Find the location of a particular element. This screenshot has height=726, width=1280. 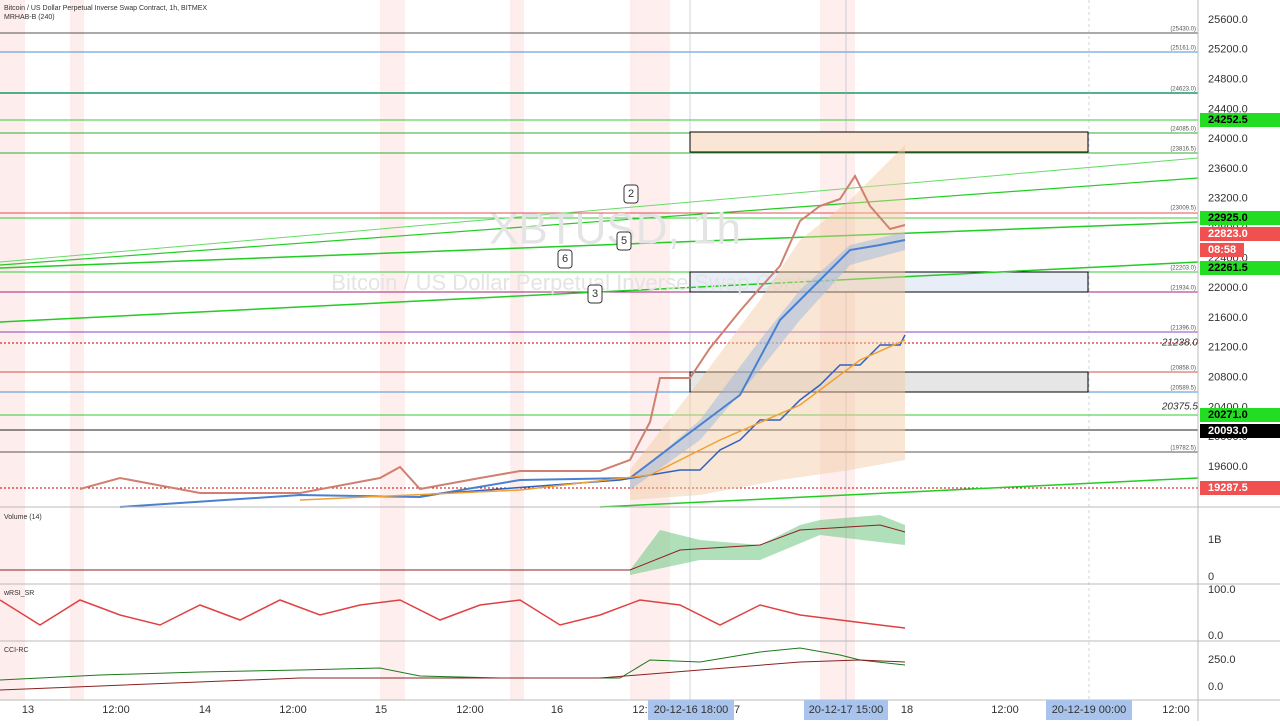

time-tick-label: 13 is located at coordinates (28, 710).